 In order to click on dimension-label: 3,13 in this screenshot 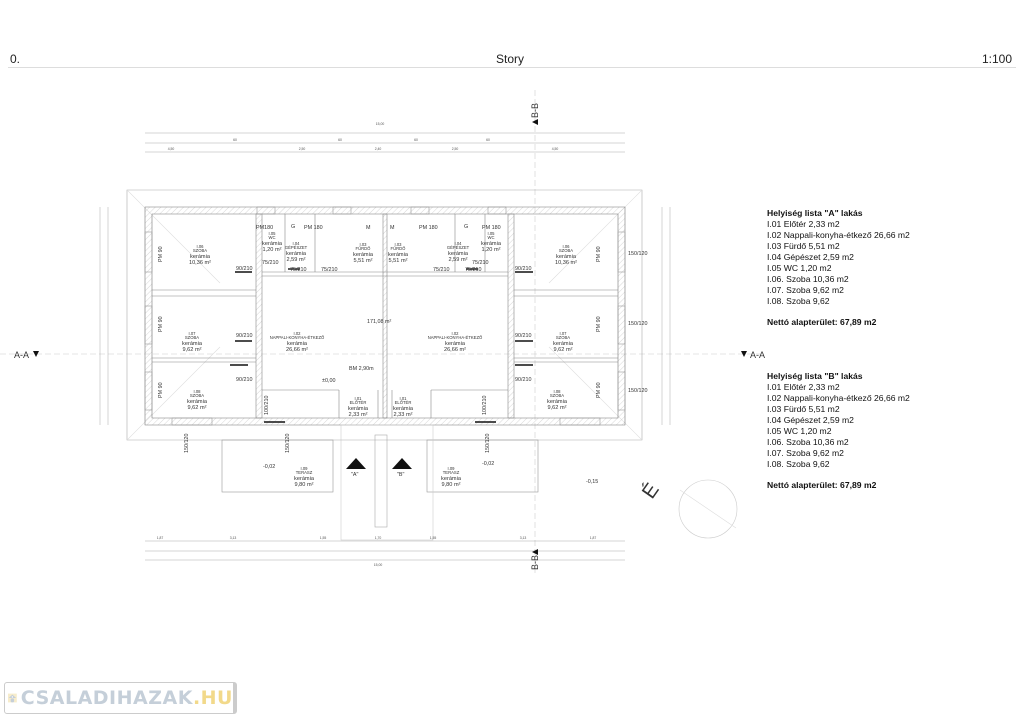, I will do `click(233, 538)`.